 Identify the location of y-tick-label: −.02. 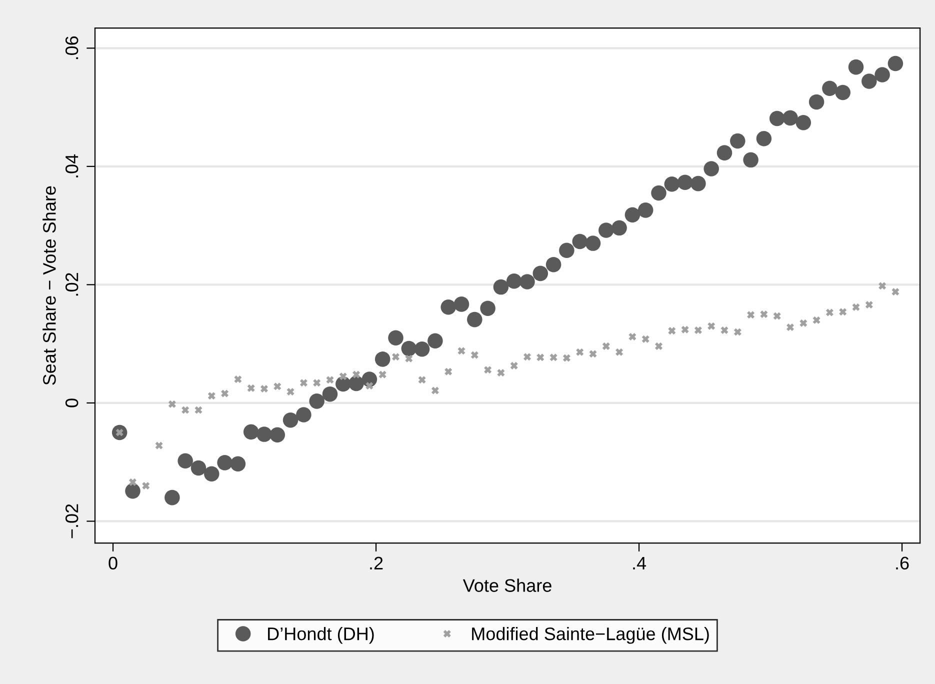
(71, 521).